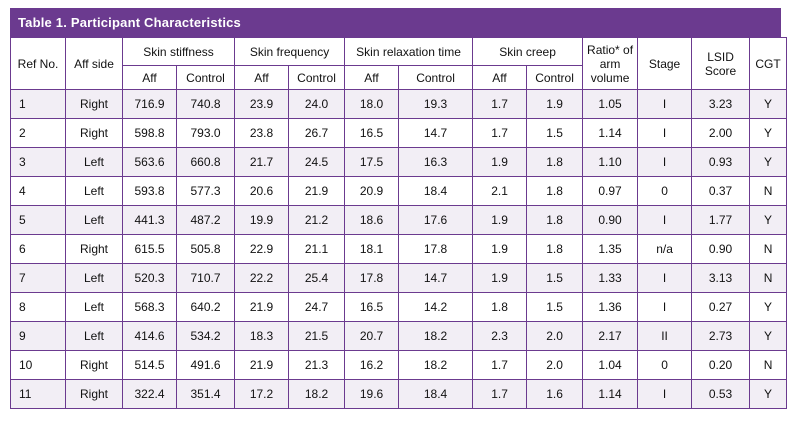 This screenshot has width=792, height=422. What do you see at coordinates (665, 336) in the screenshot?
I see `cell-stage: II` at bounding box center [665, 336].